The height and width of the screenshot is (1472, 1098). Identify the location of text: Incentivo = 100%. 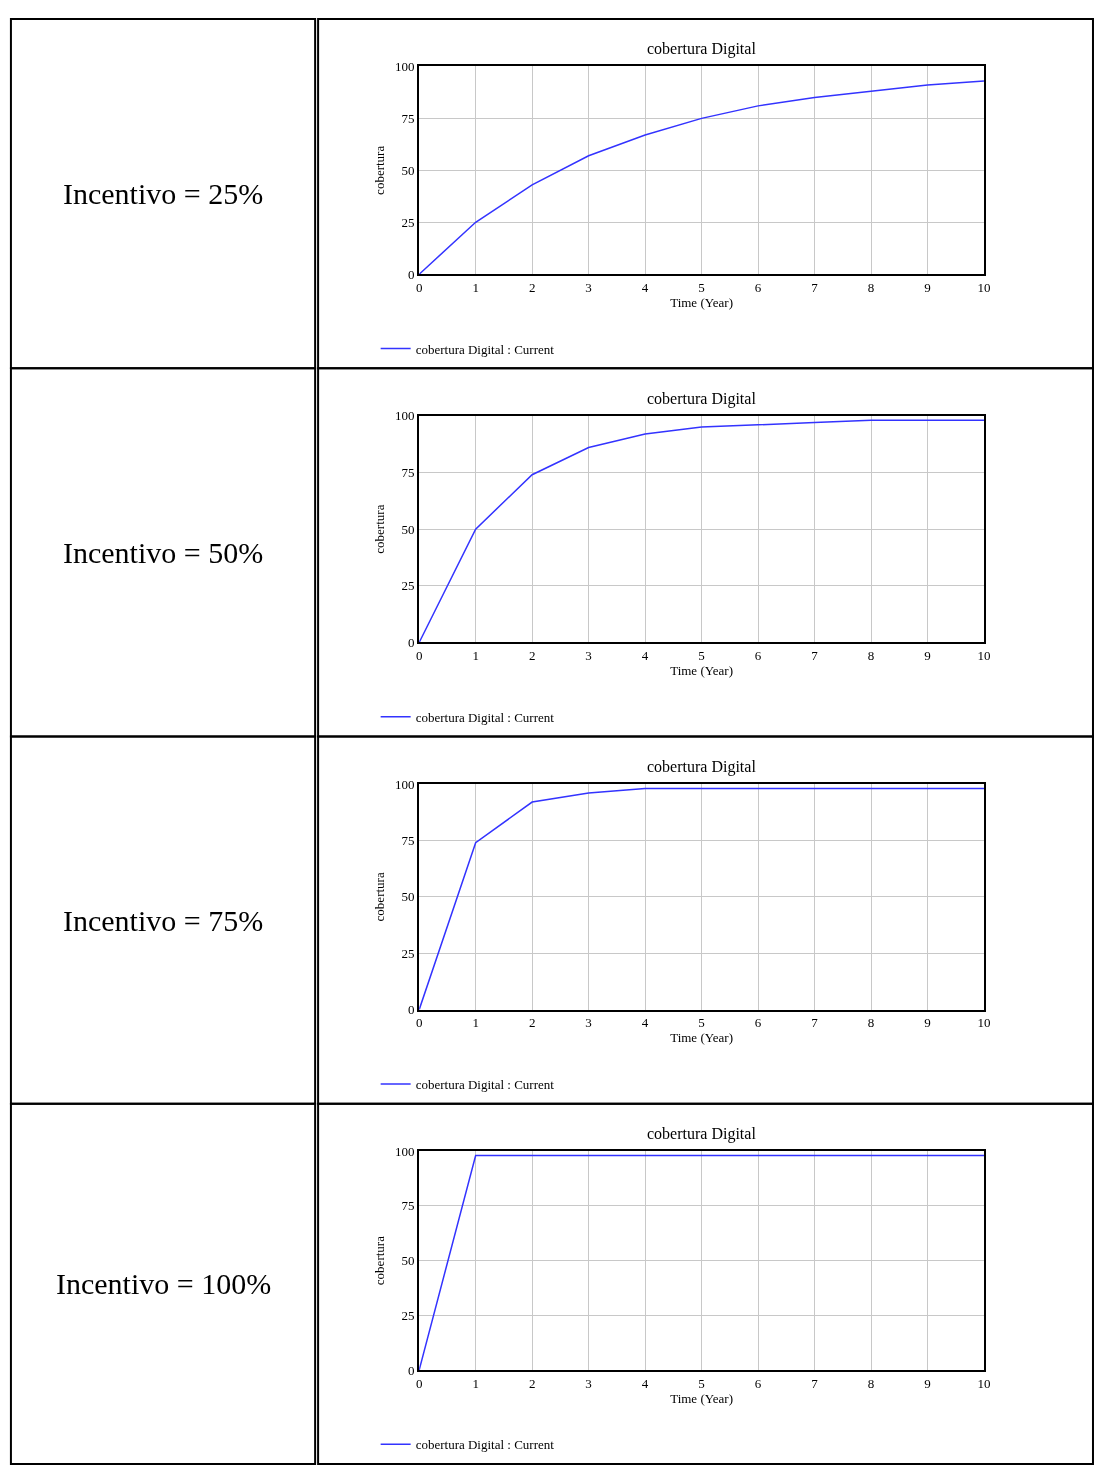
(164, 1283).